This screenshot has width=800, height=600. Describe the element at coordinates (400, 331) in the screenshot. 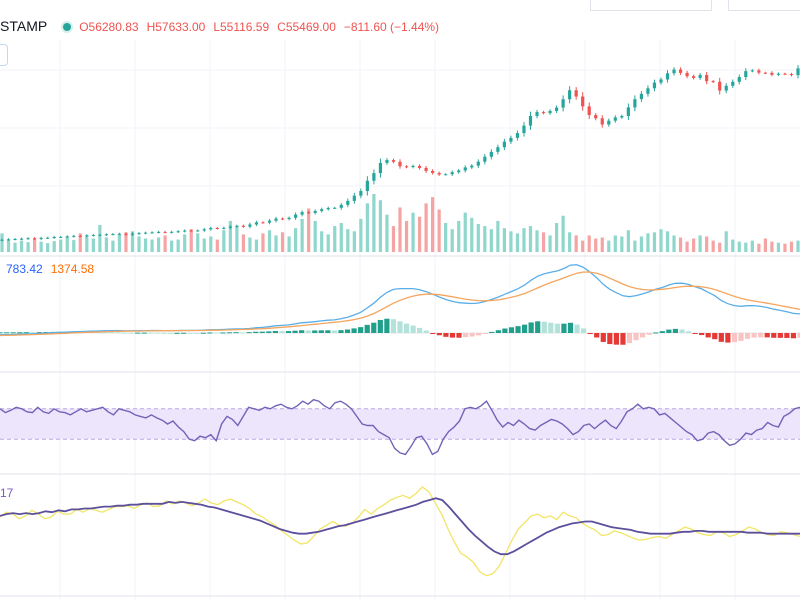

I see `macd-histogram` at that location.